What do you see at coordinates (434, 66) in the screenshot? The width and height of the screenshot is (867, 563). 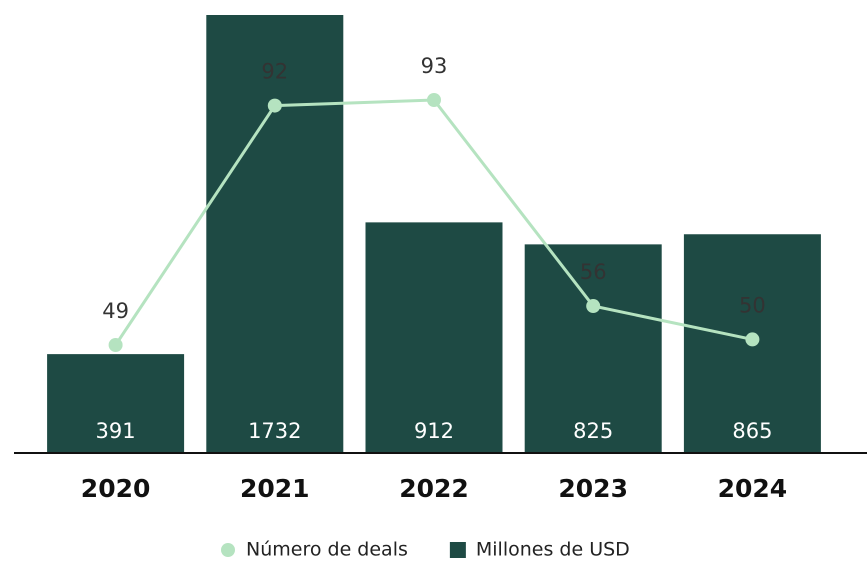 I see `point-value-label: 93` at bounding box center [434, 66].